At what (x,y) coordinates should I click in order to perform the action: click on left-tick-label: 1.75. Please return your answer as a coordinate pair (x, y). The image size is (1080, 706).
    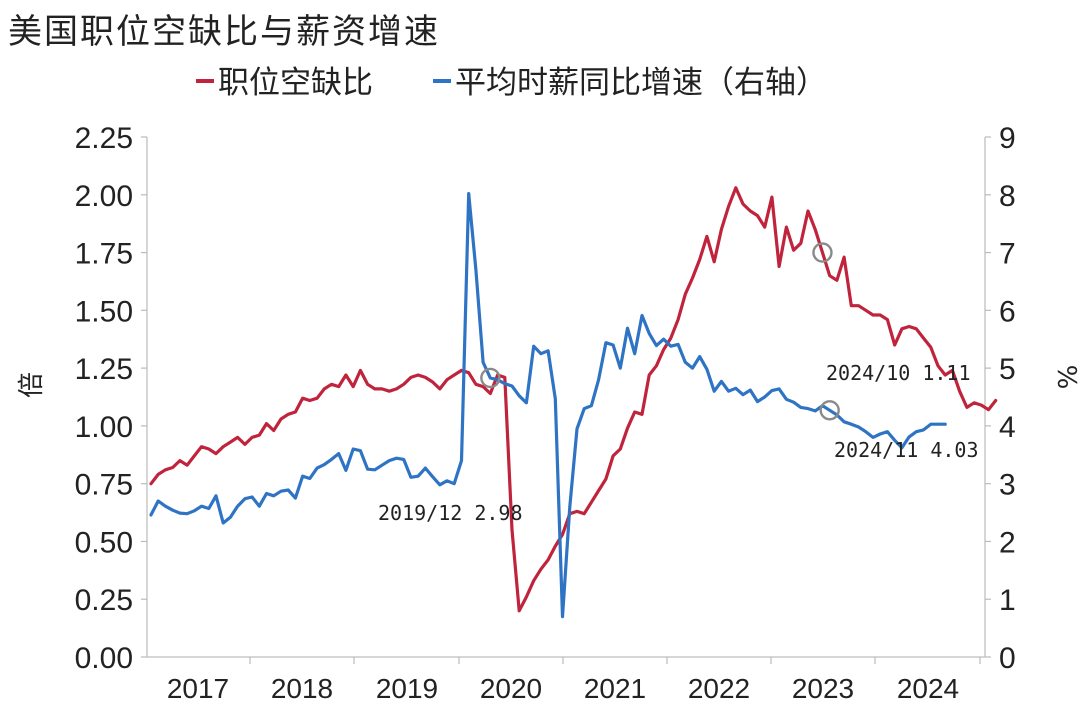
    Looking at the image, I should click on (104, 254).